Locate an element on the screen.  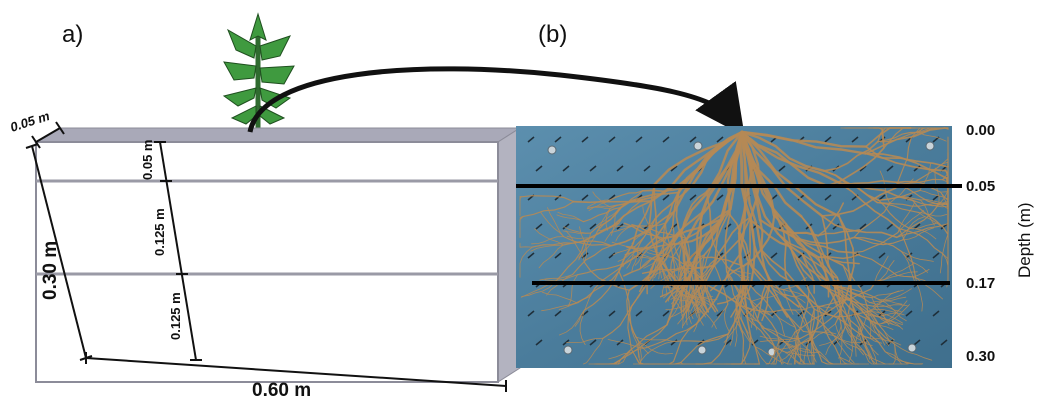
connector-arrow is located at coordinates (496, 101).